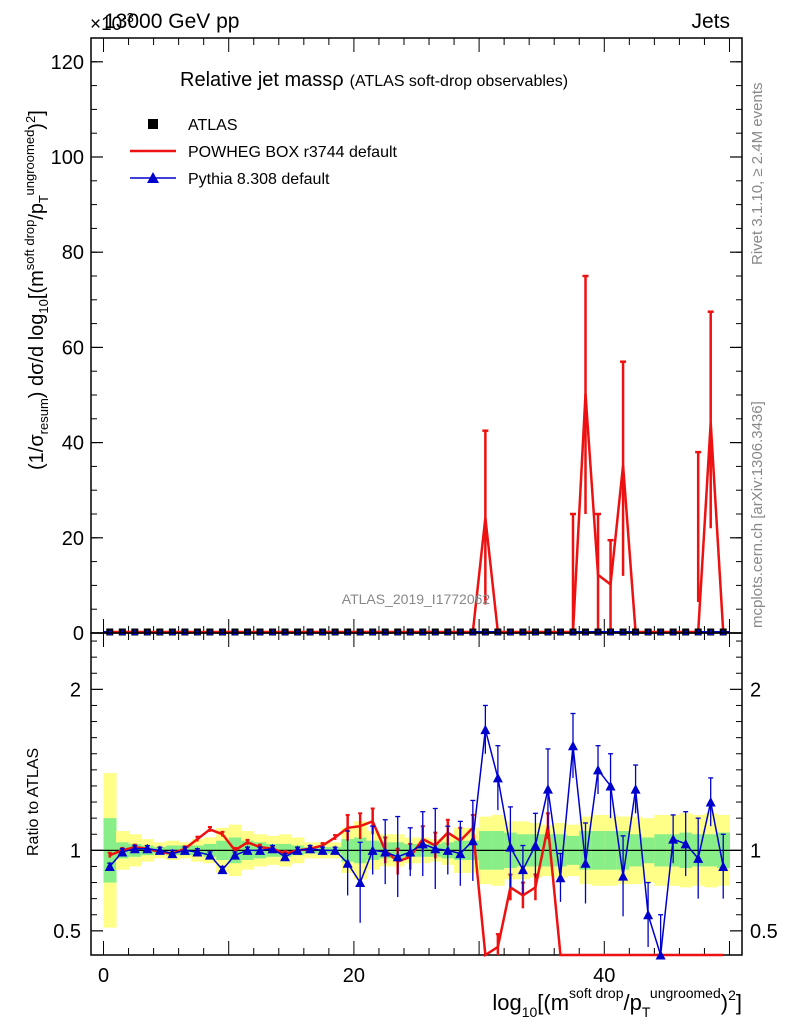 This screenshot has height=1024, width=786. Describe the element at coordinates (67, 932) in the screenshot. I see `ratio-y-tick-label: 0.5` at that location.